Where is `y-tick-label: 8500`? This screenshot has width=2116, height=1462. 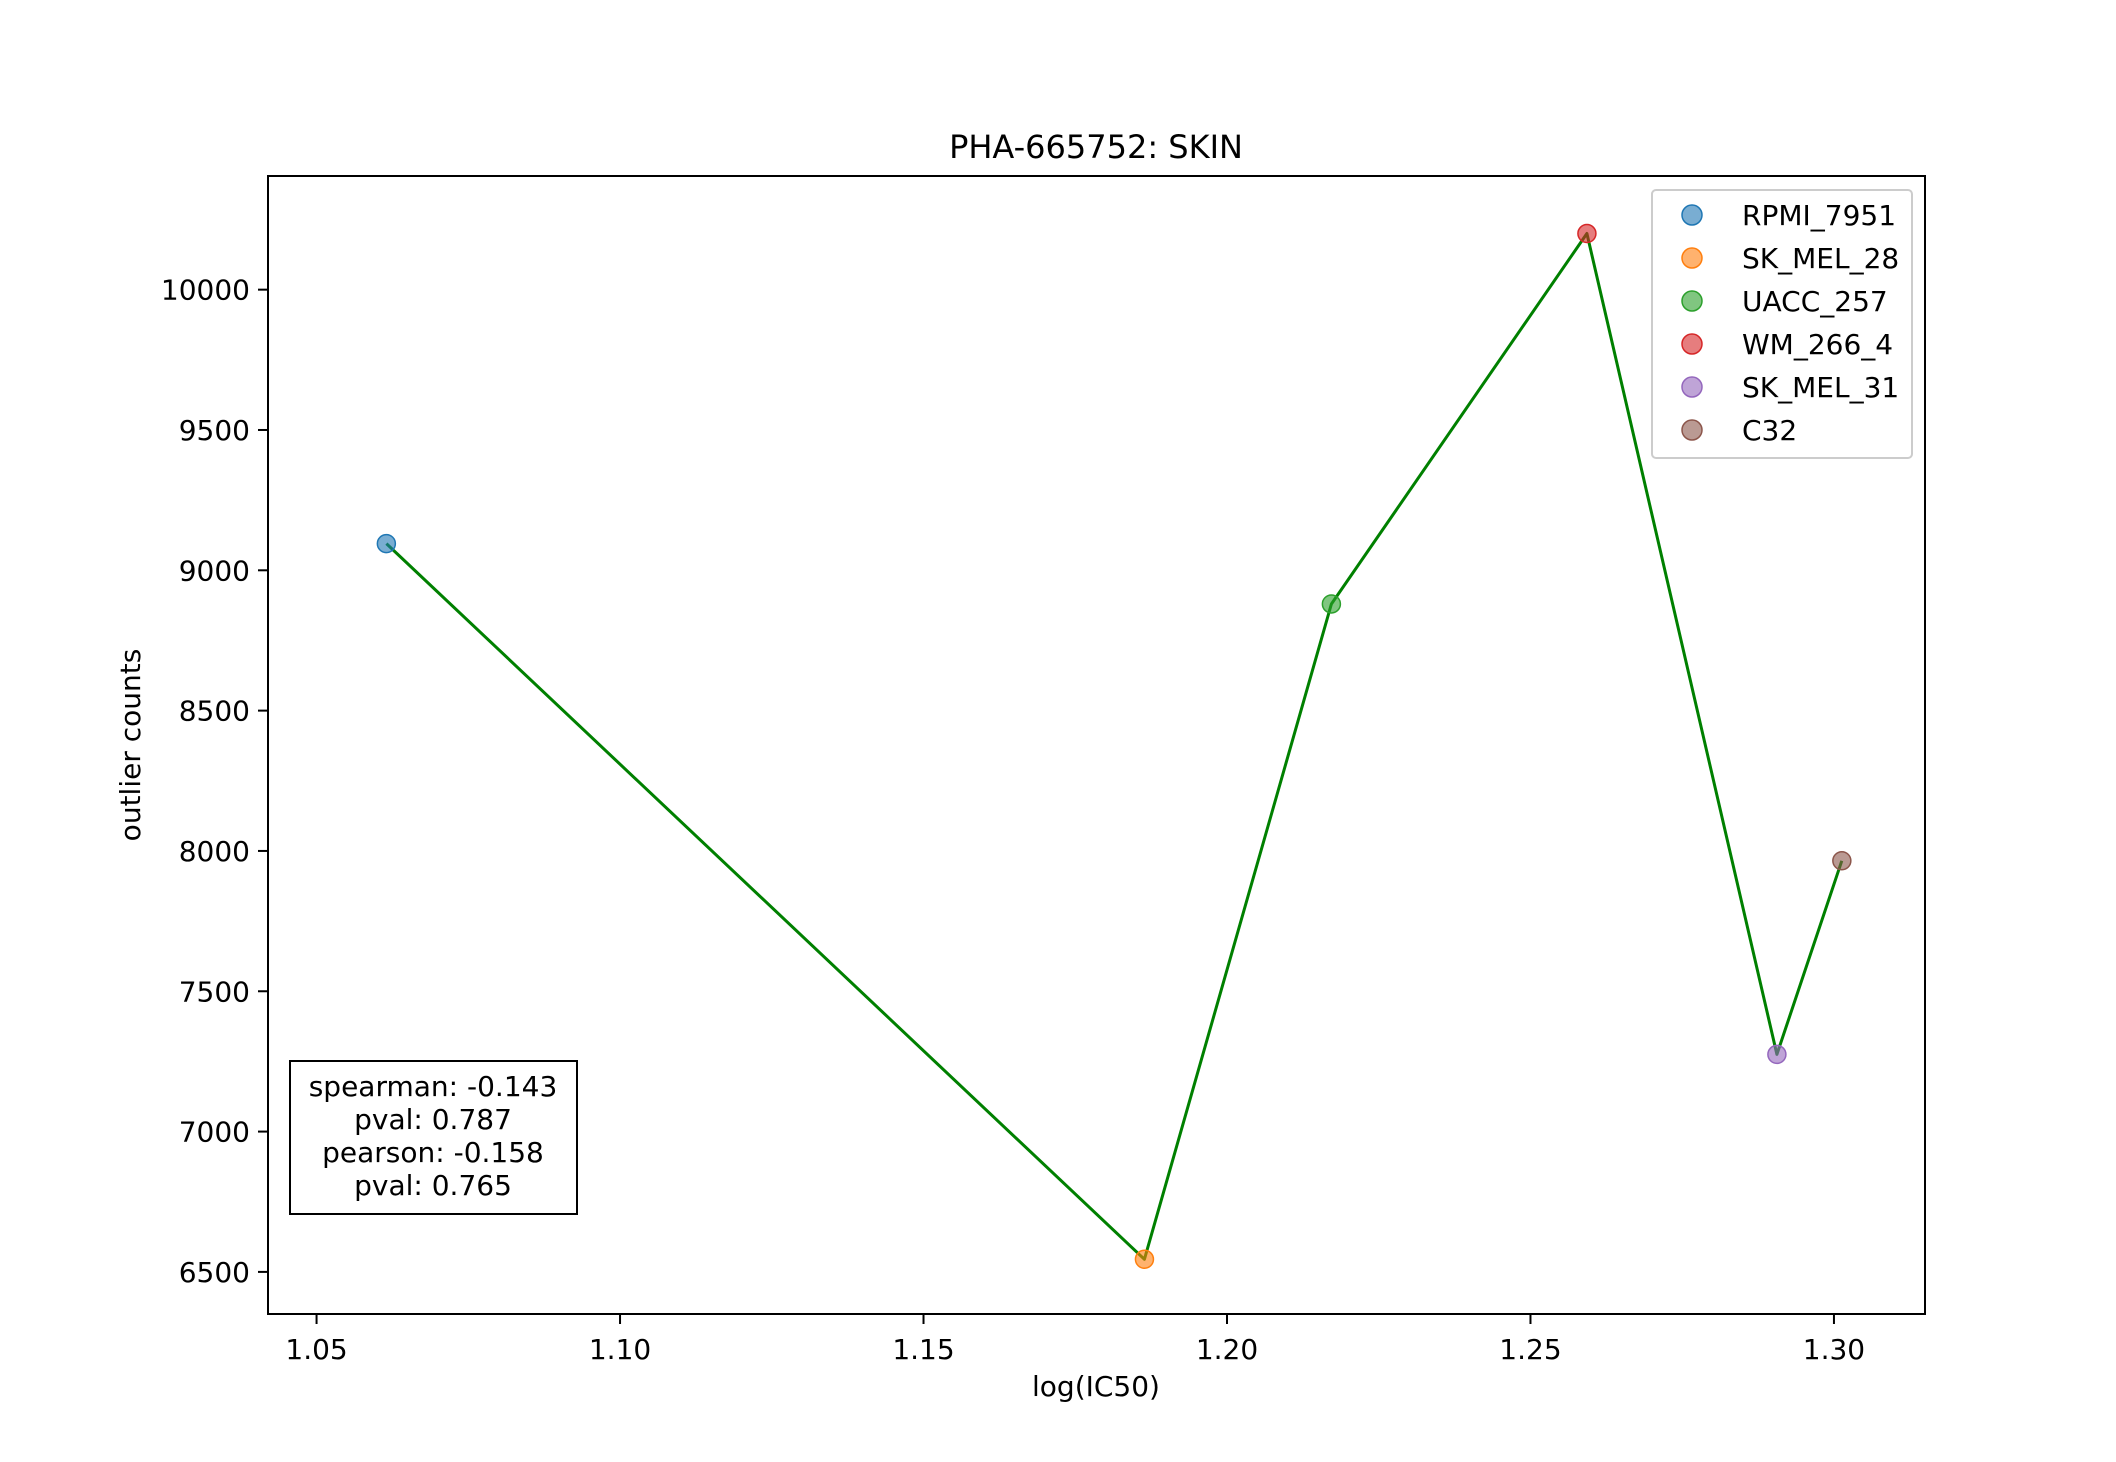
y-tick-label: 8500 is located at coordinates (214, 711).